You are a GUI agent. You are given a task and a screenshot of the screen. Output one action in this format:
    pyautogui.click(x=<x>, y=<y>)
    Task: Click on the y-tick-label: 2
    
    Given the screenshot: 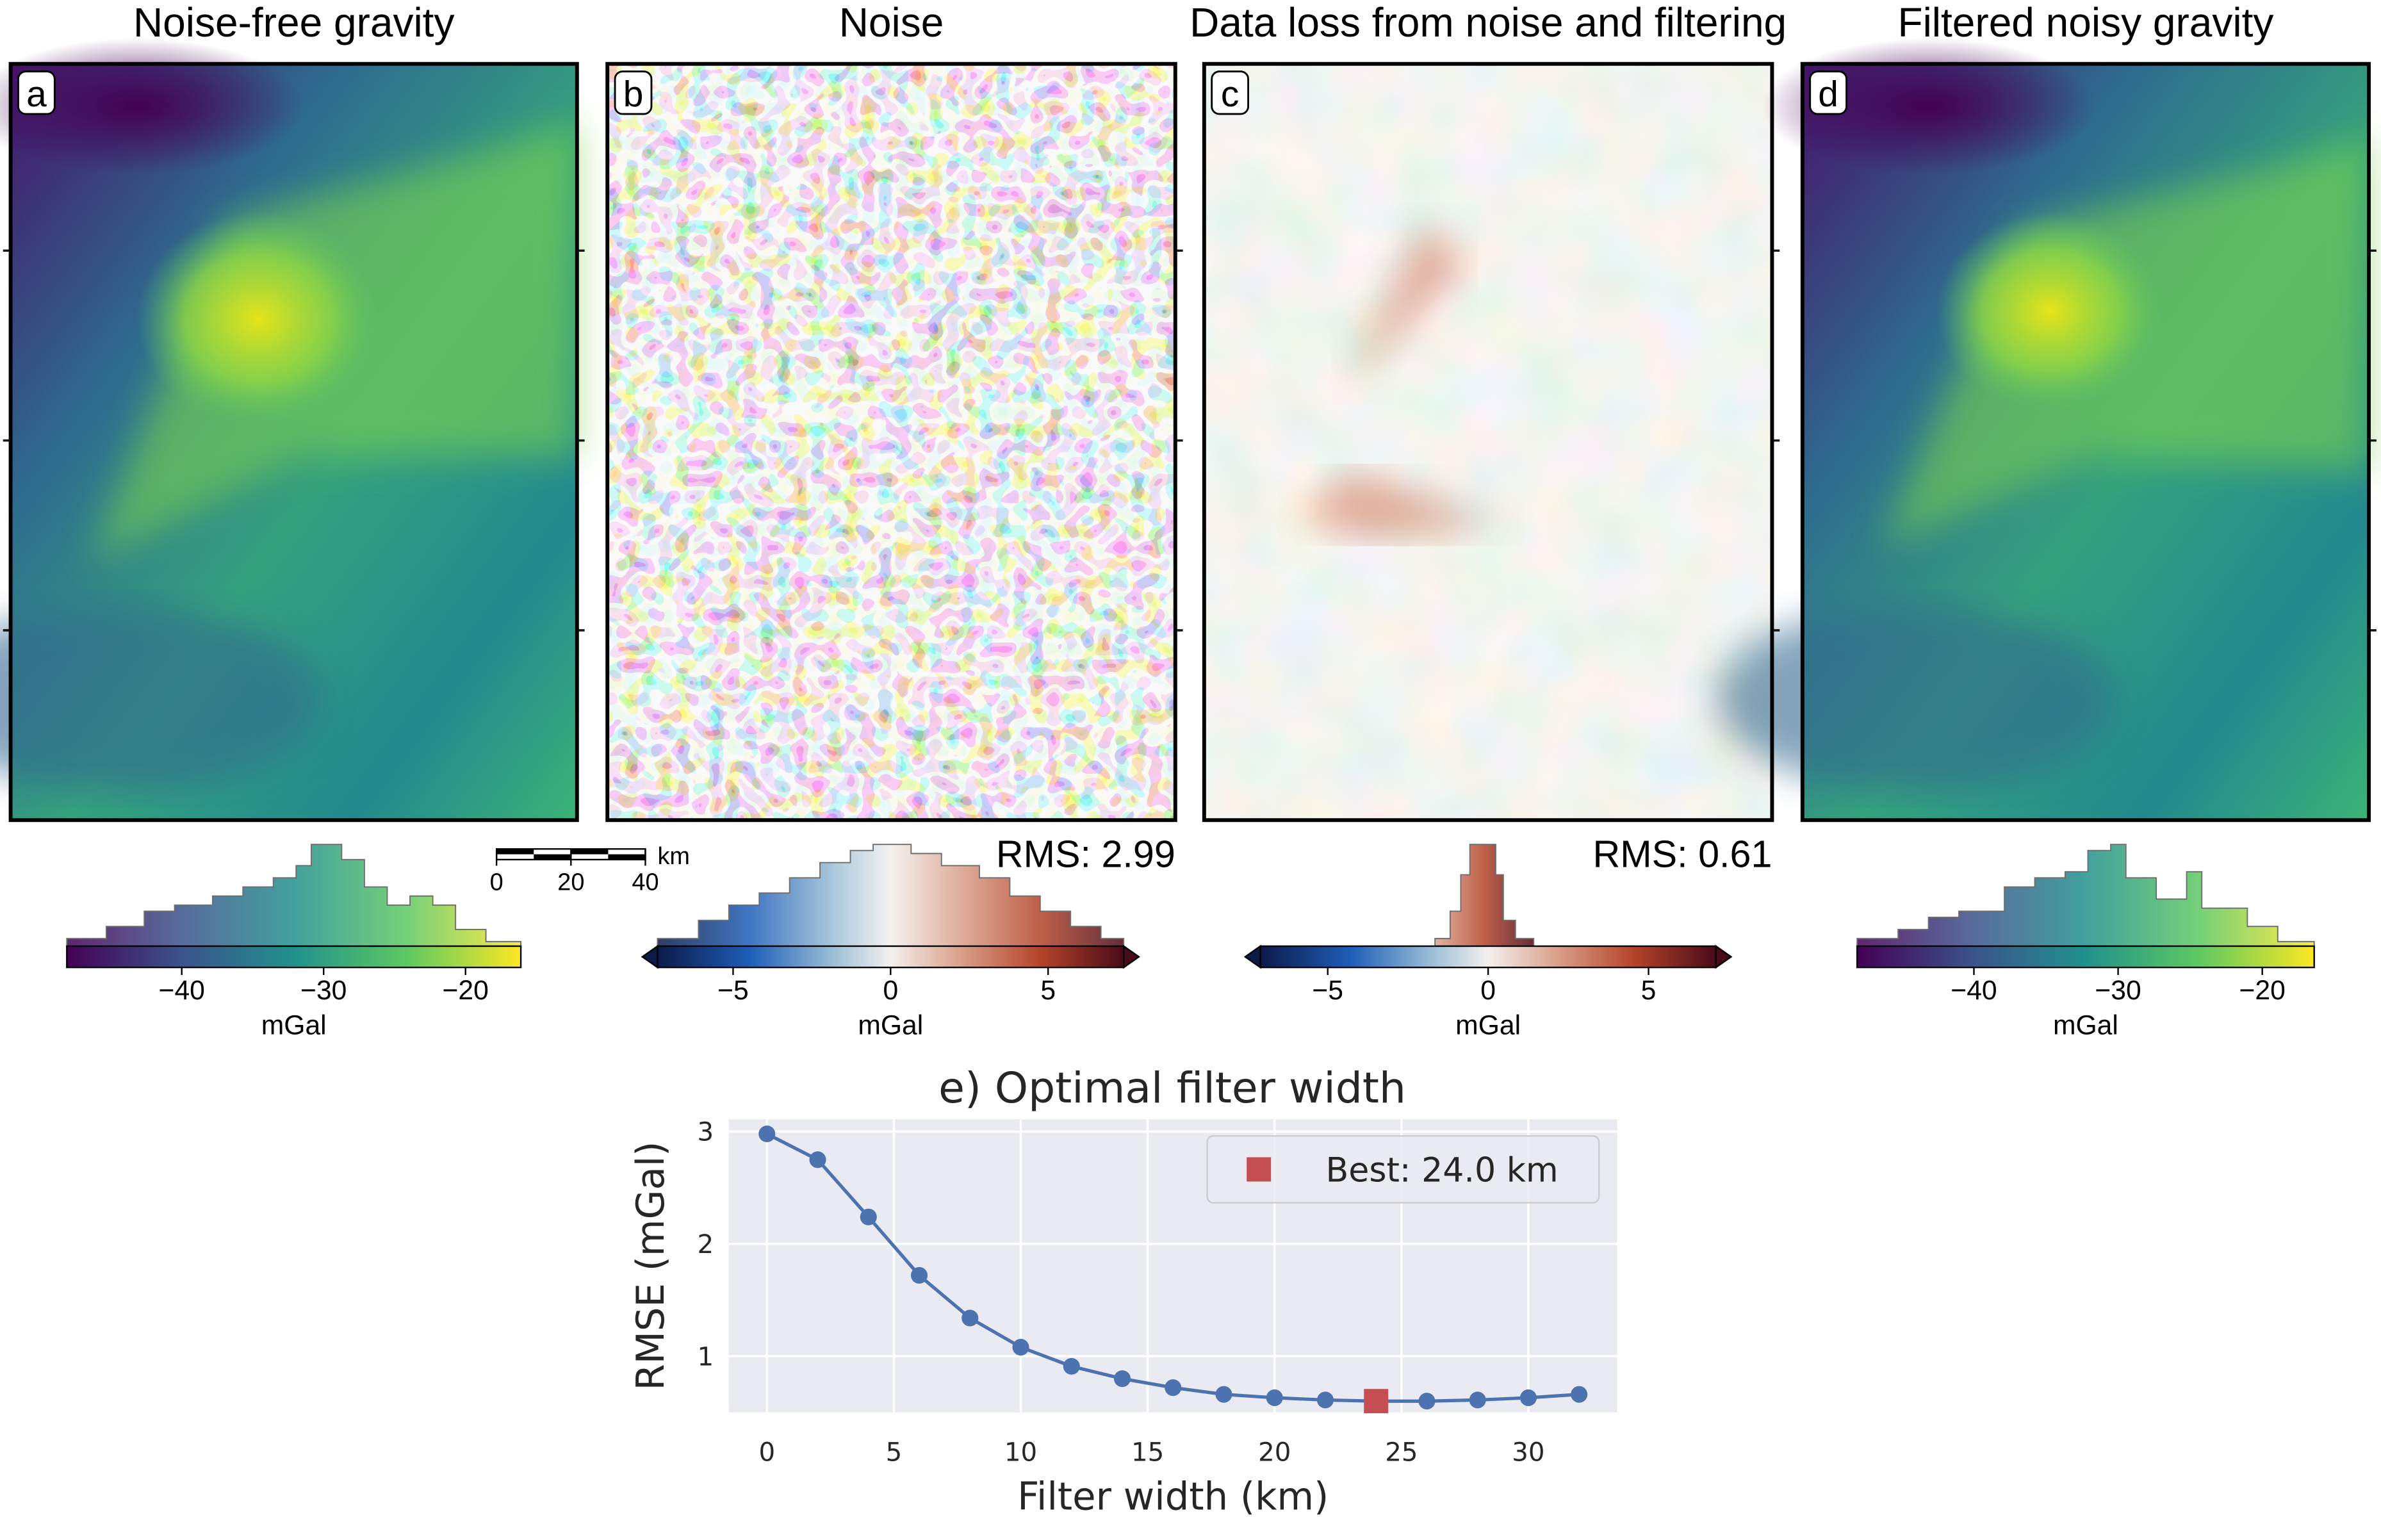 What is the action you would take?
    pyautogui.click(x=706, y=1244)
    